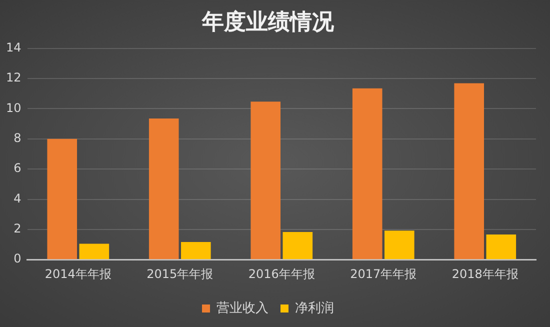 The width and height of the screenshot is (550, 327). I want to click on y-tick-label: 6, so click(18, 168).